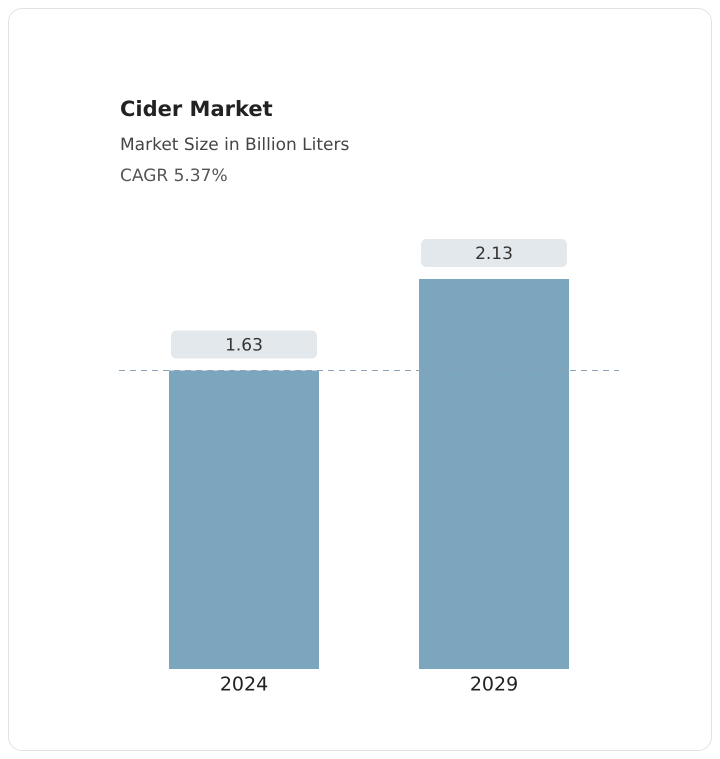 Image resolution: width=720 pixels, height=759 pixels. What do you see at coordinates (494, 254) in the screenshot?
I see `data-label: 2.13` at bounding box center [494, 254].